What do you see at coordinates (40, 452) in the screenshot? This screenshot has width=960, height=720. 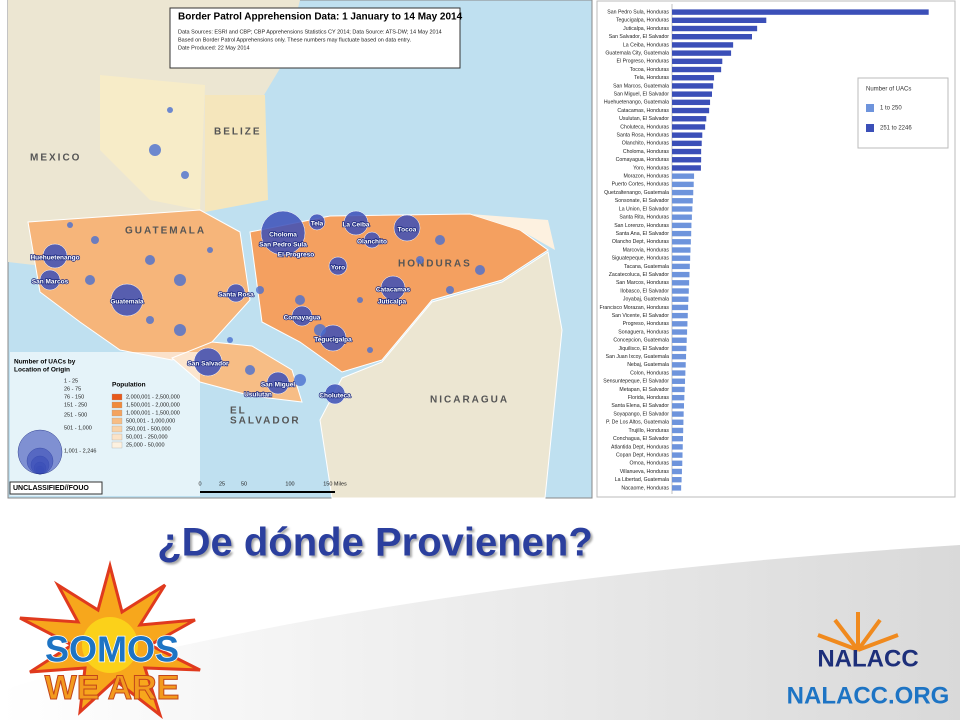 I see `legend-bubble` at bounding box center [40, 452].